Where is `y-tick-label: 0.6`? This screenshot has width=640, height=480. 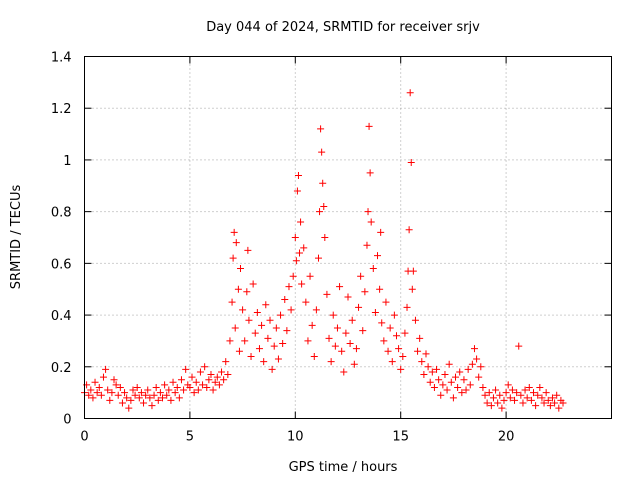
y-tick-label: 0.6 is located at coordinates (61, 264).